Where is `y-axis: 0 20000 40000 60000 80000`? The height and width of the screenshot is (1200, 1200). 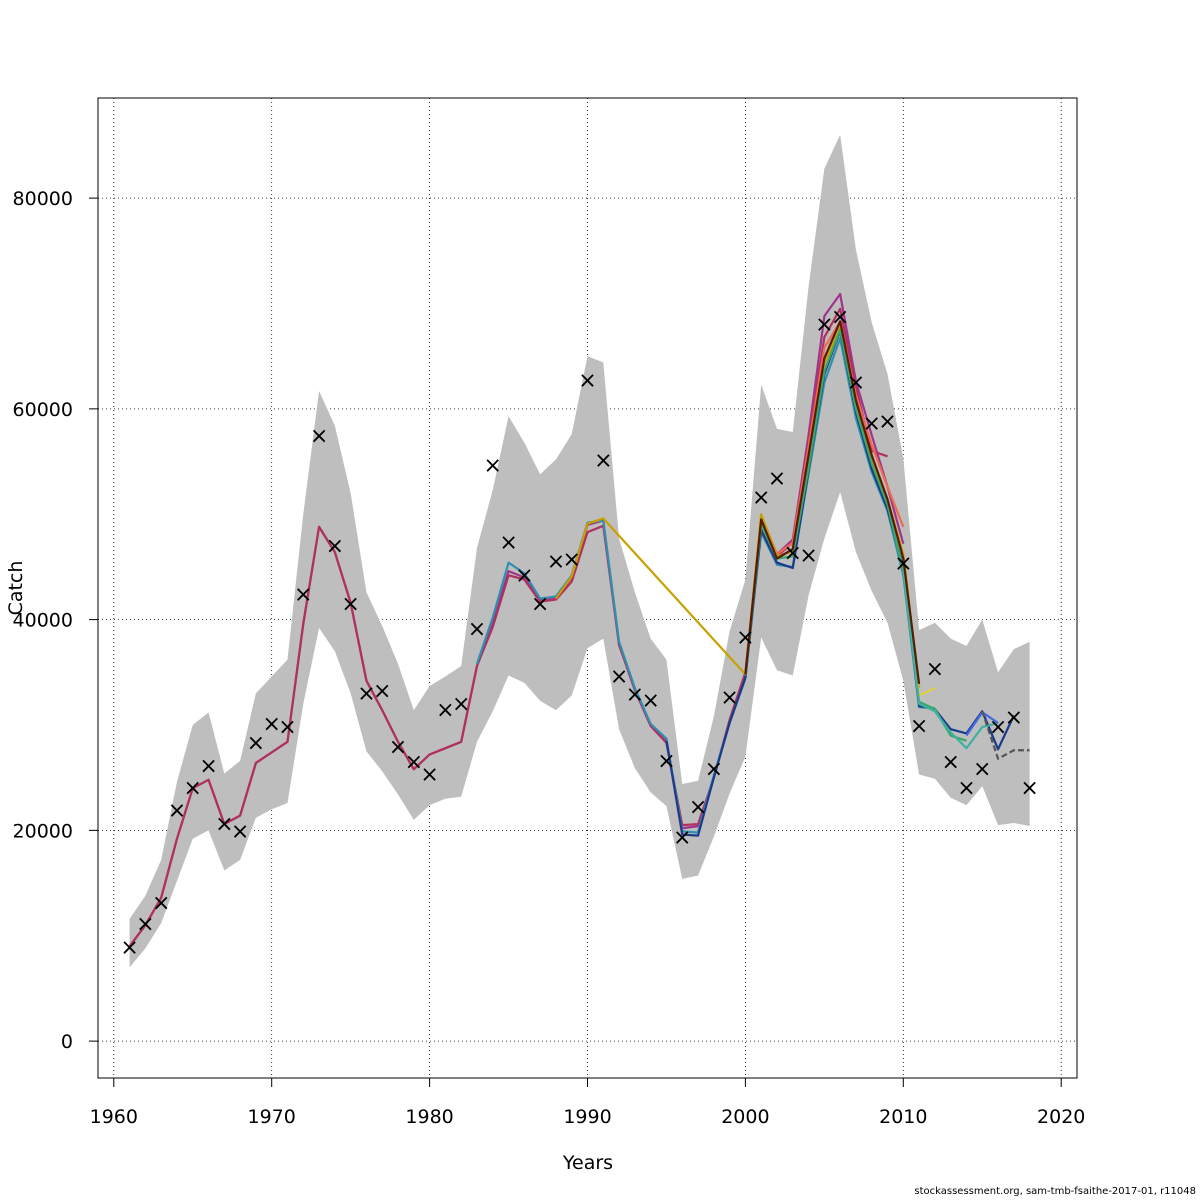 y-axis: 0 20000 40000 60000 80000 is located at coordinates (56, 620).